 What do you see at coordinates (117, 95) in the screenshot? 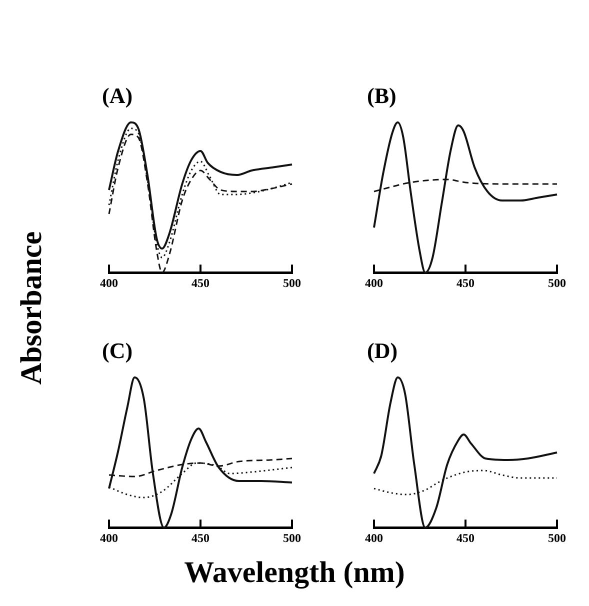
I see `chart-title: (A)` at bounding box center [117, 95].